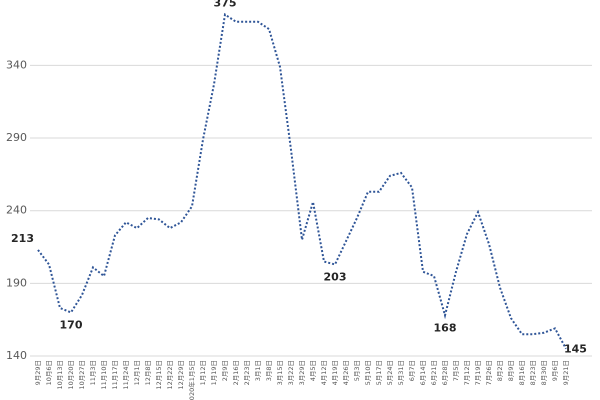 This screenshot has width=600, height=400. I want to click on x-tick-label: 10月13日, so click(60, 375).